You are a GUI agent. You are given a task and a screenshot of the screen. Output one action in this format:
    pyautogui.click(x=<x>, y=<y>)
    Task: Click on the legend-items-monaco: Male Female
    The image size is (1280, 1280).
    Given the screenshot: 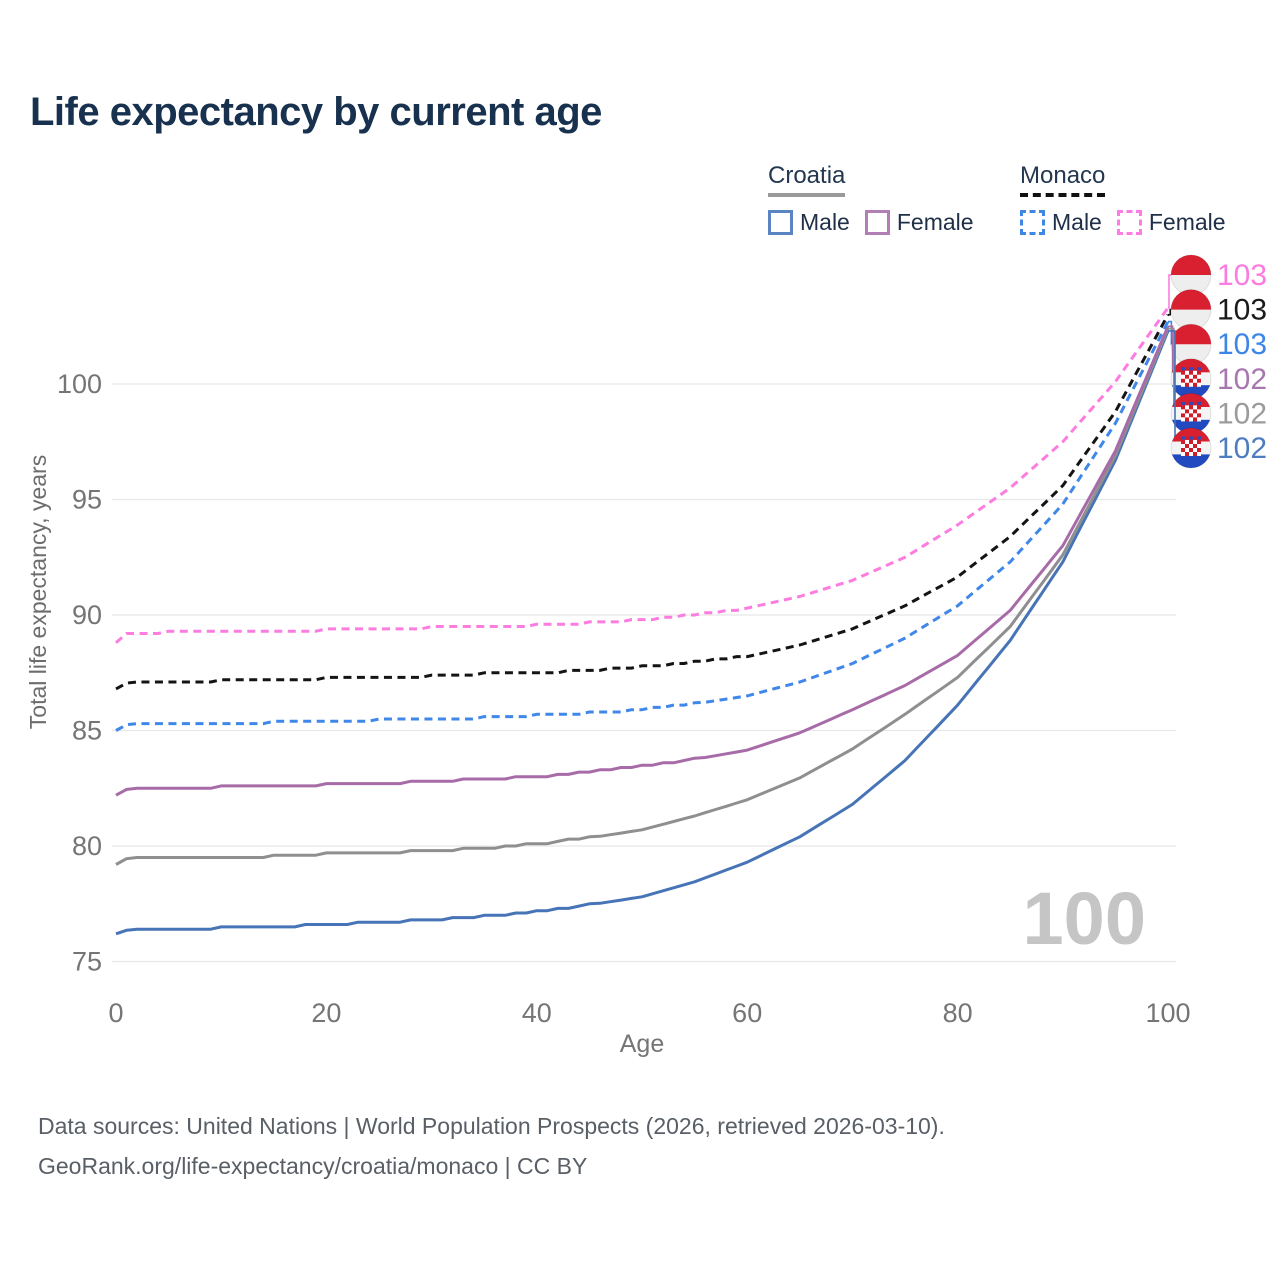 What is the action you would take?
    pyautogui.click(x=1123, y=222)
    